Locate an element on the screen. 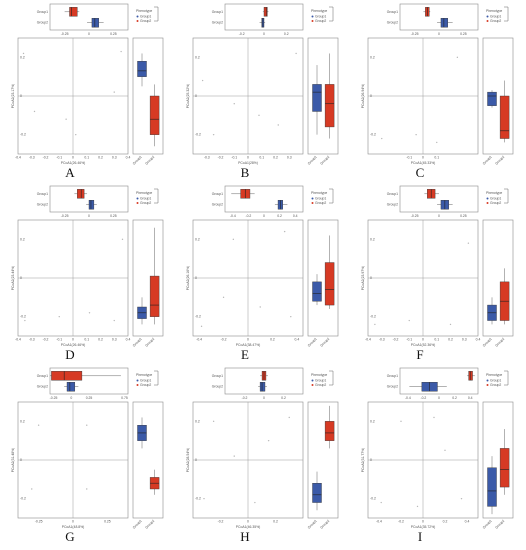 The height and width of the screenshot is (550, 526). top-box-group1 is located at coordinates (95, 23).